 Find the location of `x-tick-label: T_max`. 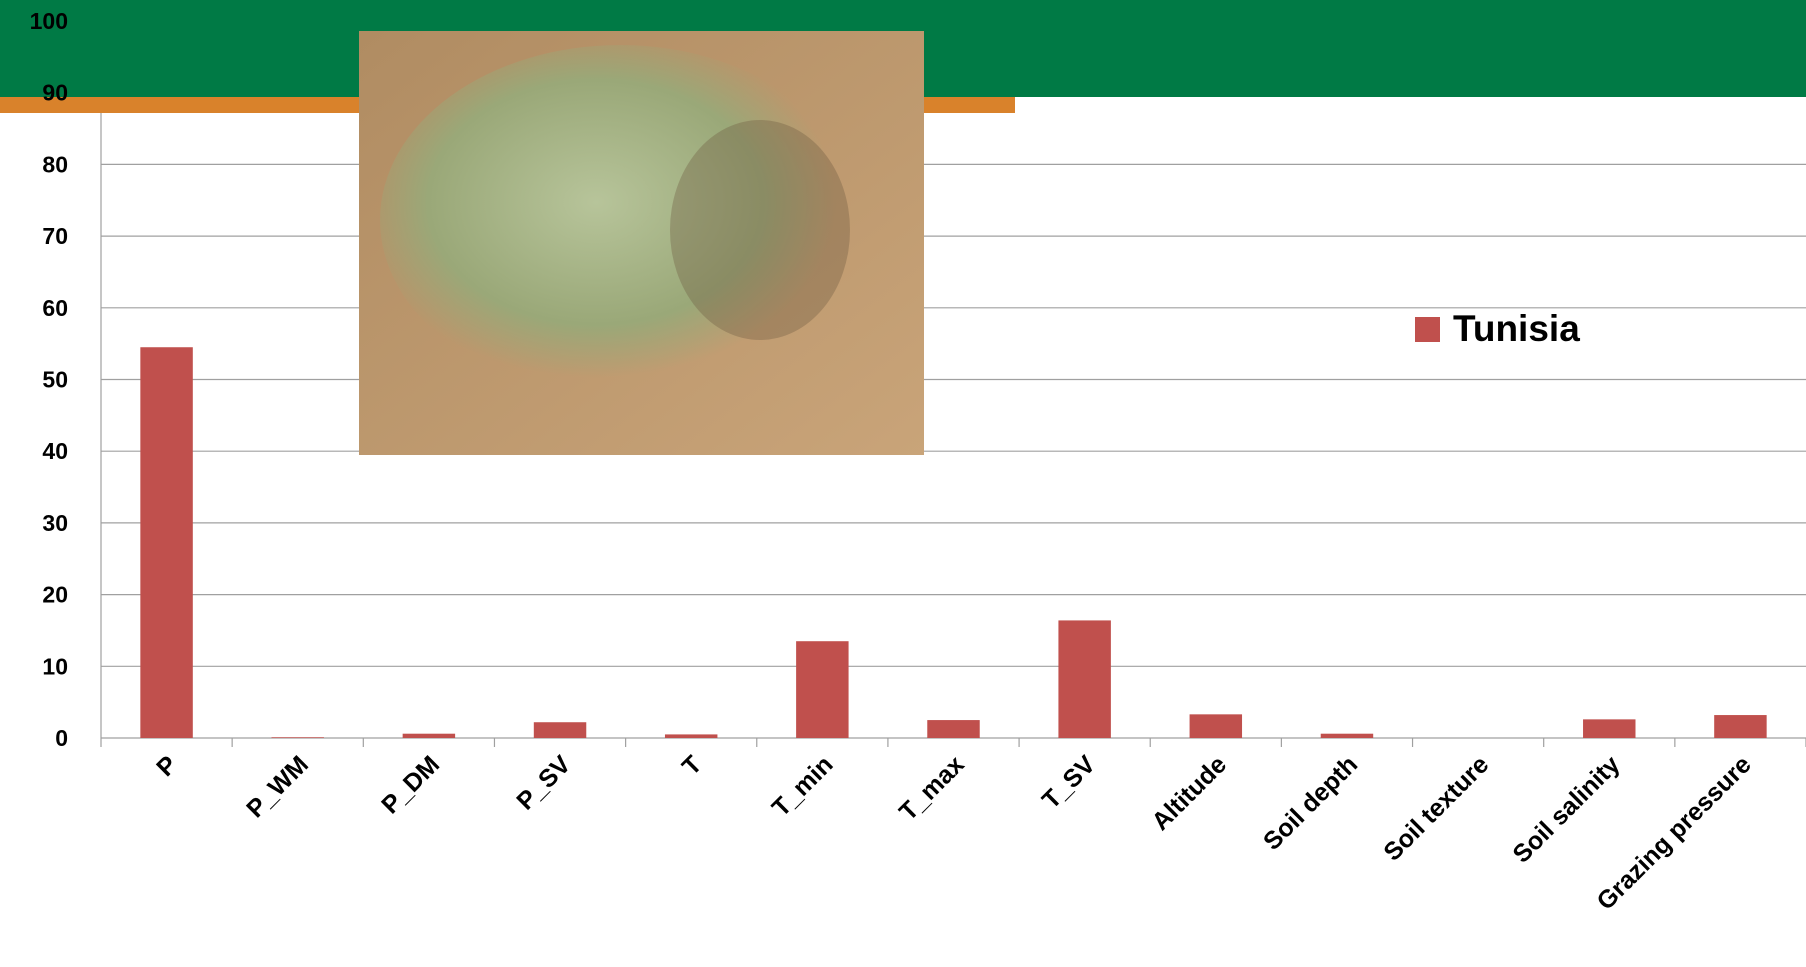

x-tick-label: T_max is located at coordinates (932, 788).